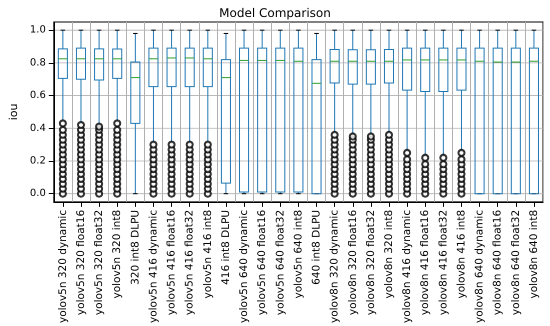 Image resolution: width=550 pixels, height=326 pixels. What do you see at coordinates (38, 96) in the screenshot?
I see `y-tick-label: 0.6` at bounding box center [38, 96].